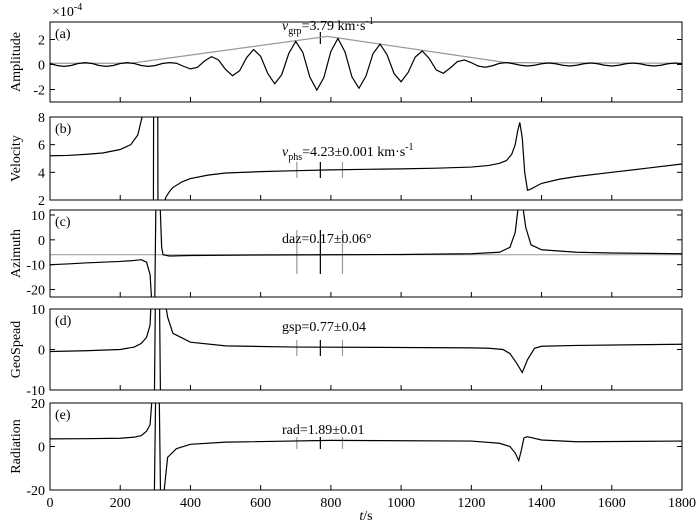  Describe the element at coordinates (63, 321) in the screenshot. I see `panel-label: (d)` at that location.